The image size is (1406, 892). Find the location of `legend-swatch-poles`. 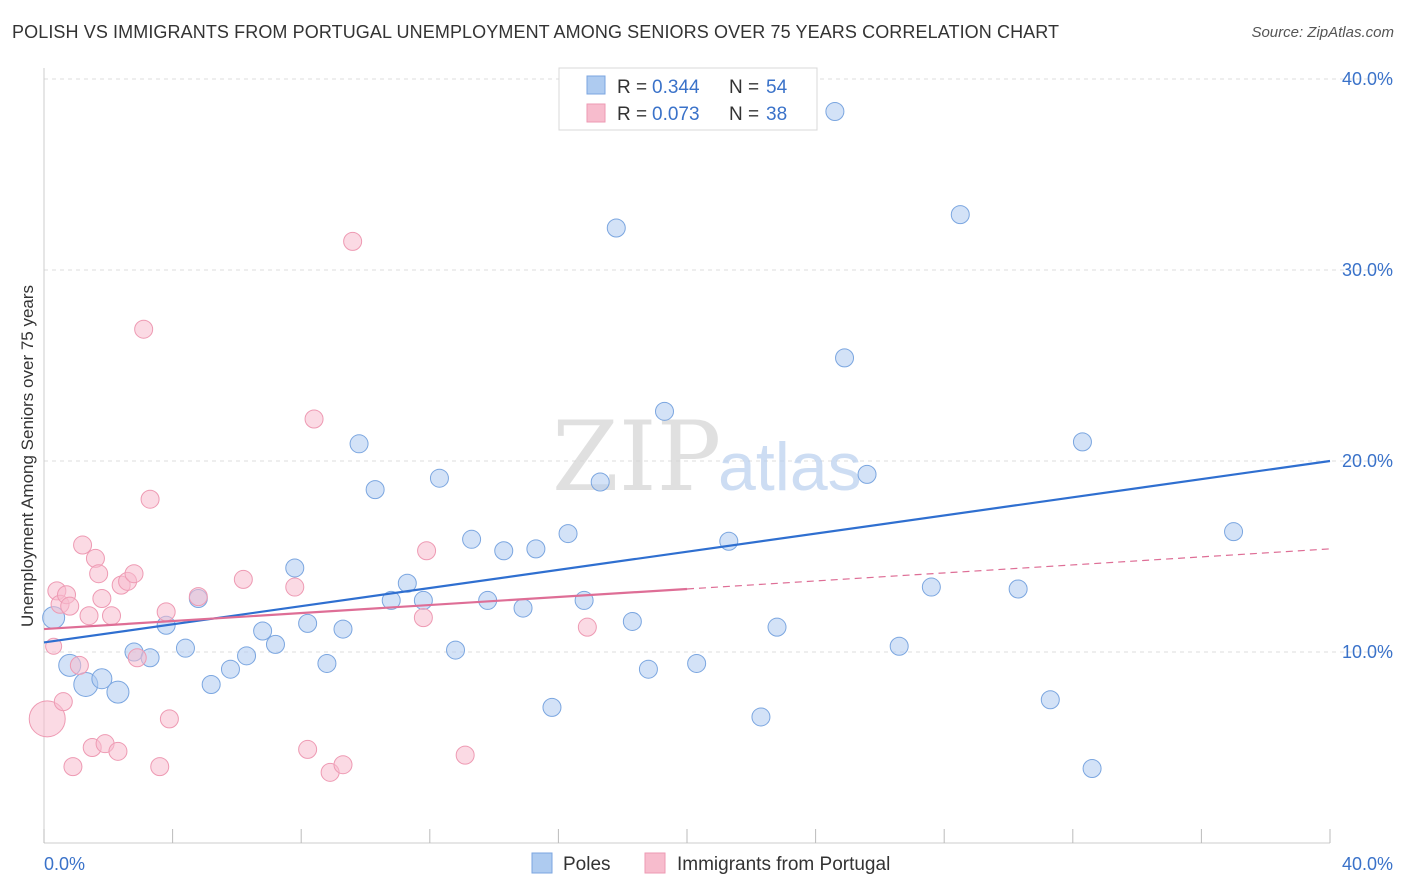

legend-swatch-poles is located at coordinates (596, 85).